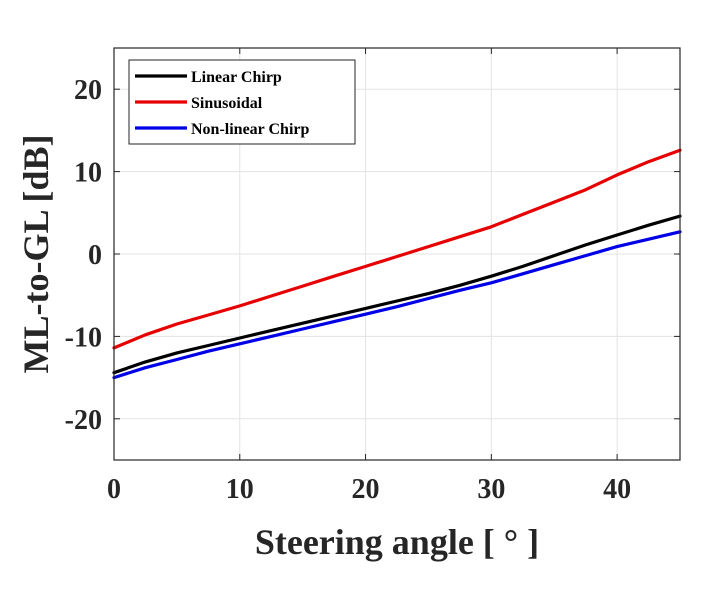 This screenshot has width=718, height=589. Describe the element at coordinates (114, 489) in the screenshot. I see `x-tick-label: 0` at that location.